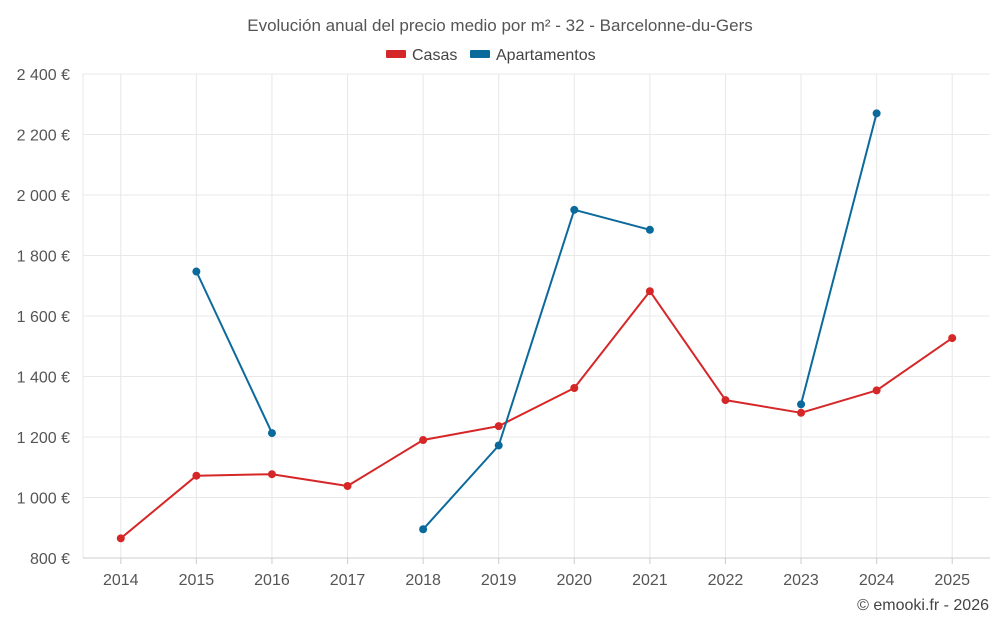 The width and height of the screenshot is (1000, 625). What do you see at coordinates (801, 412) in the screenshot?
I see `data-point-casas-2023` at bounding box center [801, 412].